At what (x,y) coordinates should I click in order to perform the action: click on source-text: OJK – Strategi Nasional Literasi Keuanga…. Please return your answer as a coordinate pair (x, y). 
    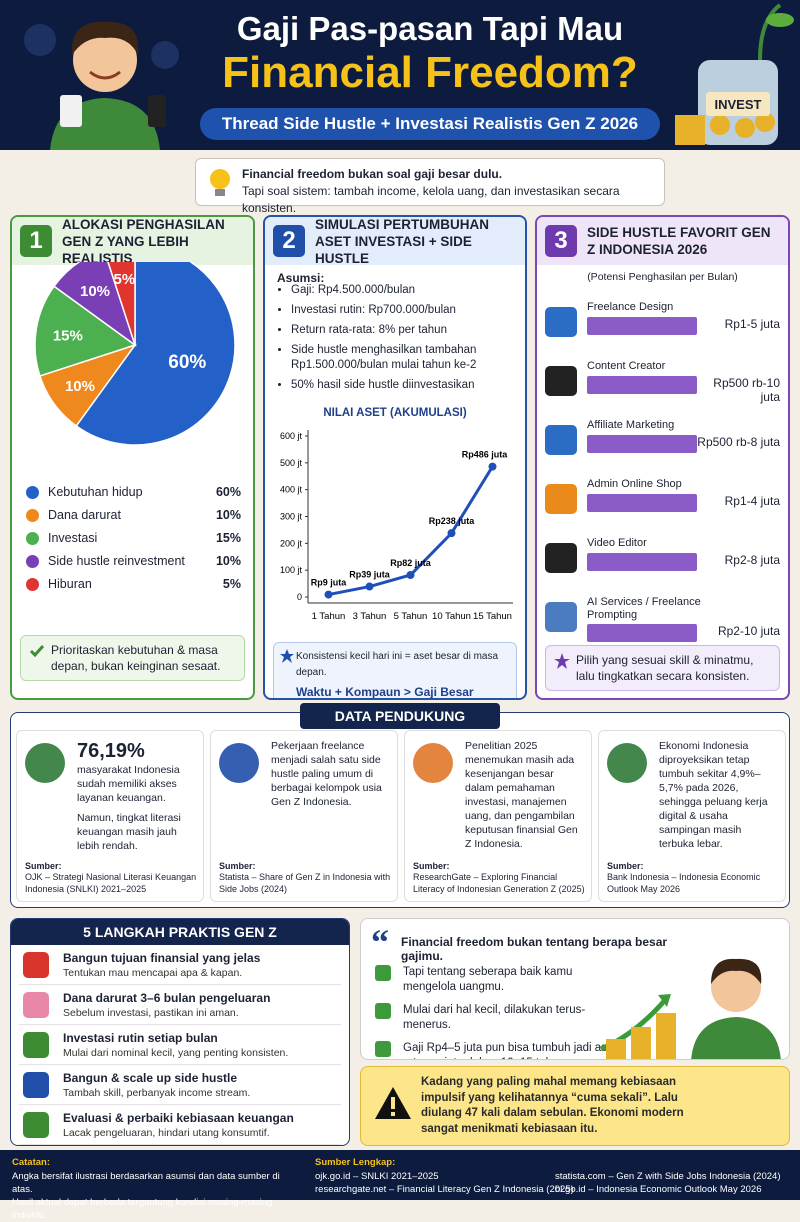
    Looking at the image, I should click on (111, 883).